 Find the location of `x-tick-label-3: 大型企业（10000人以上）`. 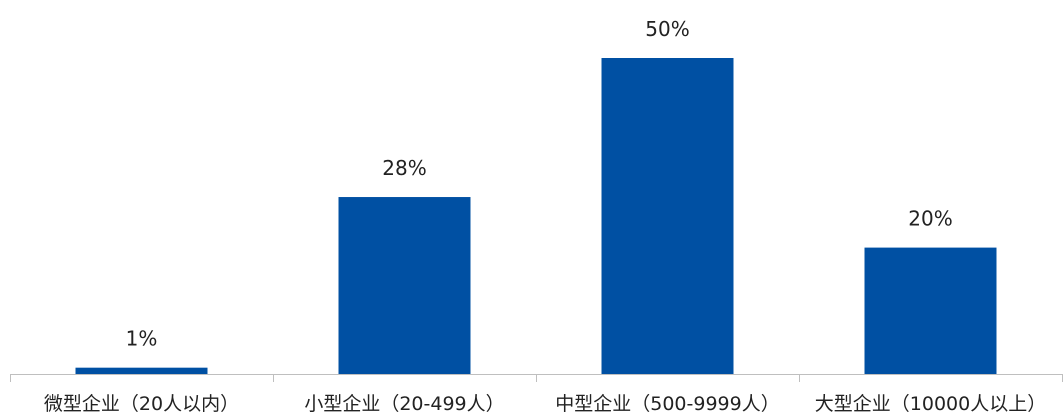

x-tick-label-3: 大型企业（10000人以上） is located at coordinates (930, 404).